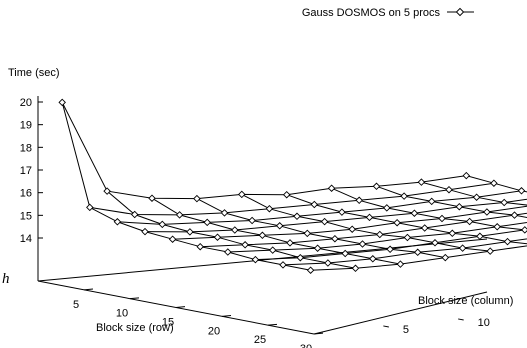 This screenshot has height=348, width=527. What do you see at coordinates (26, 148) in the screenshot?
I see `z-tick-label: 18` at bounding box center [26, 148].